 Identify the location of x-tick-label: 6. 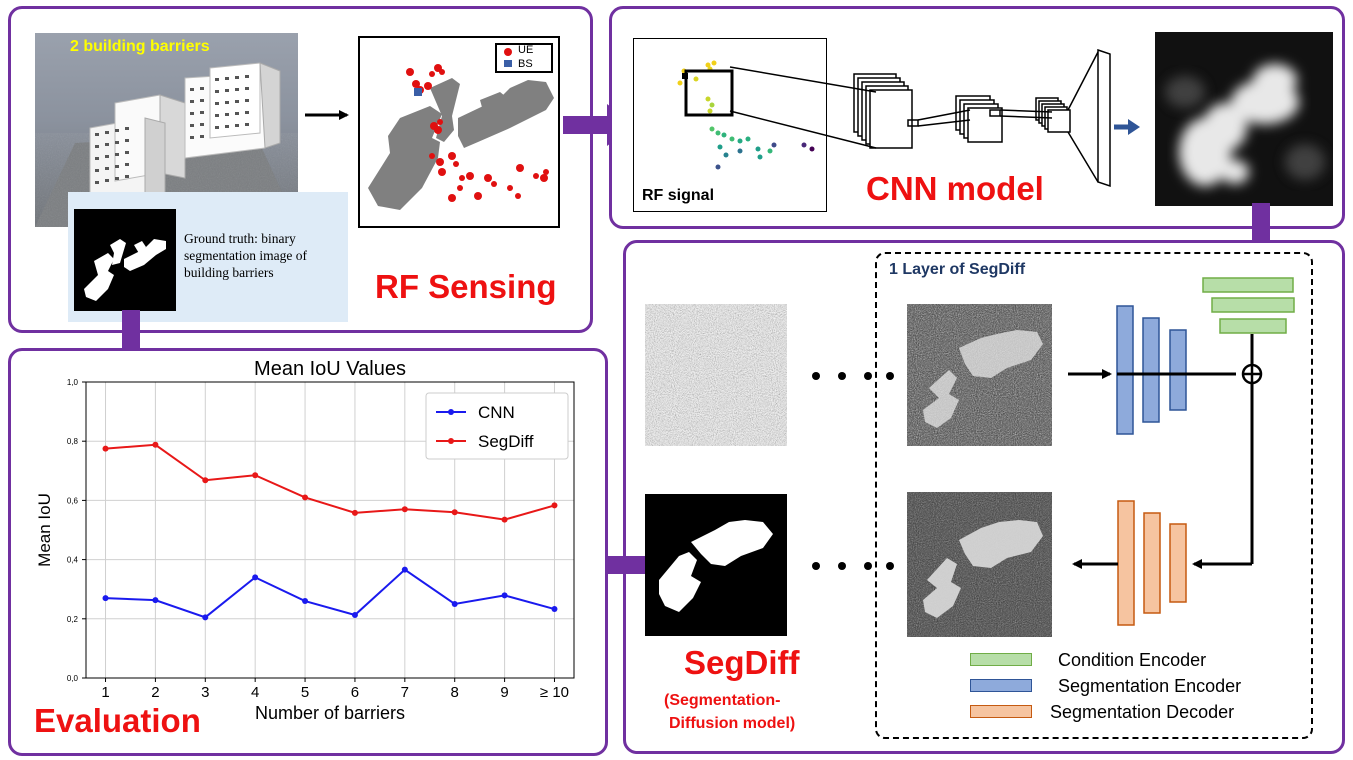
(355, 692).